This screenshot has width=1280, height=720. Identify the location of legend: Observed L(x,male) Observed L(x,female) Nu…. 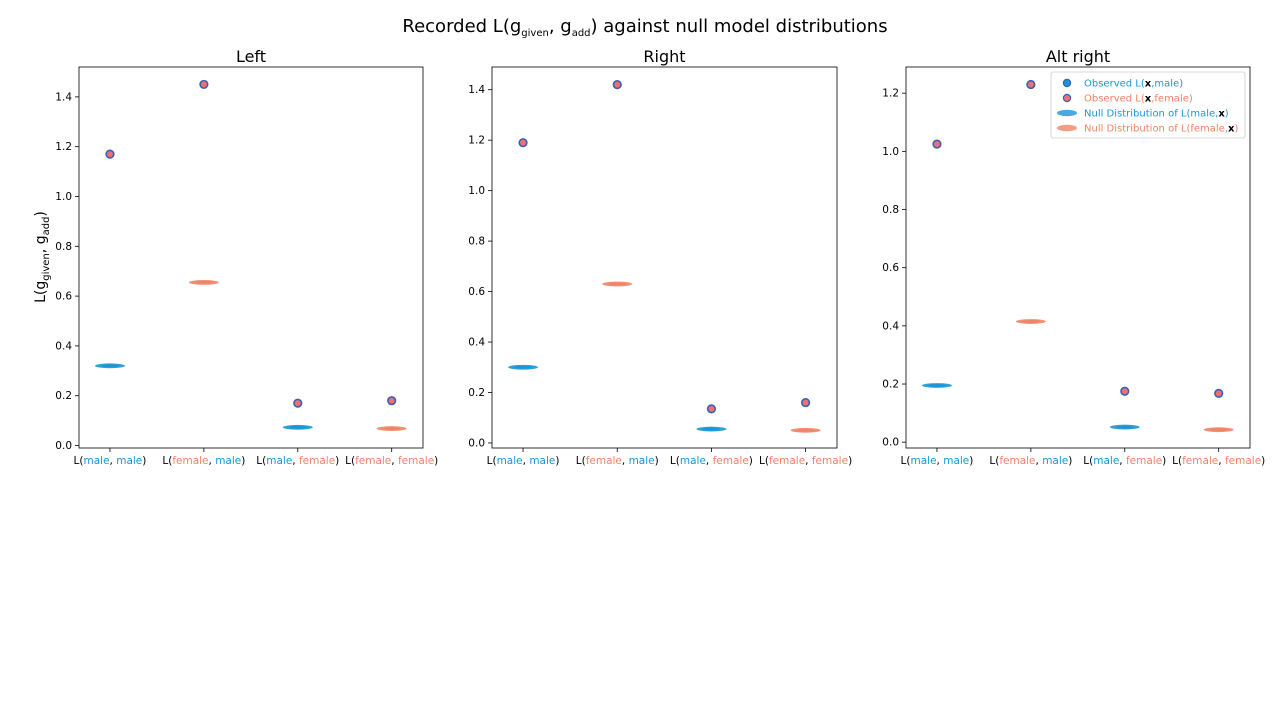
(1148, 105).